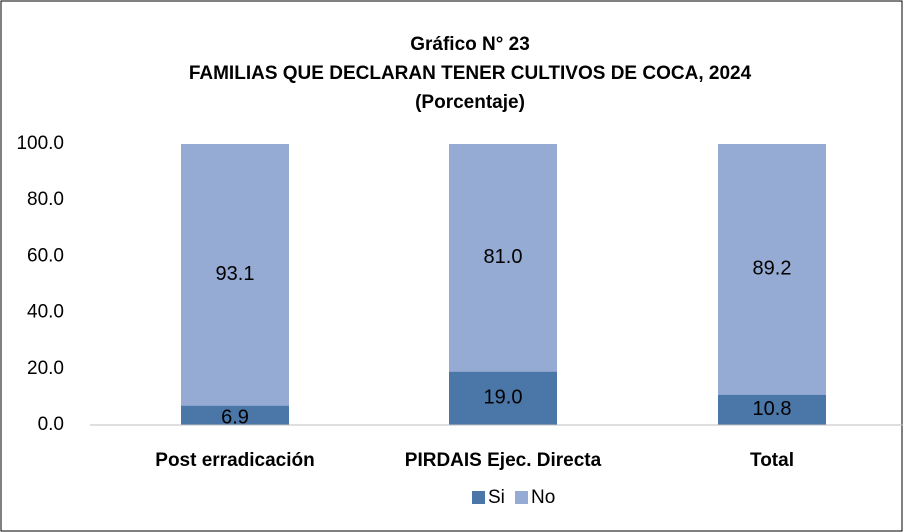 The width and height of the screenshot is (903, 532). What do you see at coordinates (40, 143) in the screenshot?
I see `y-tick-label: 100.0` at bounding box center [40, 143].